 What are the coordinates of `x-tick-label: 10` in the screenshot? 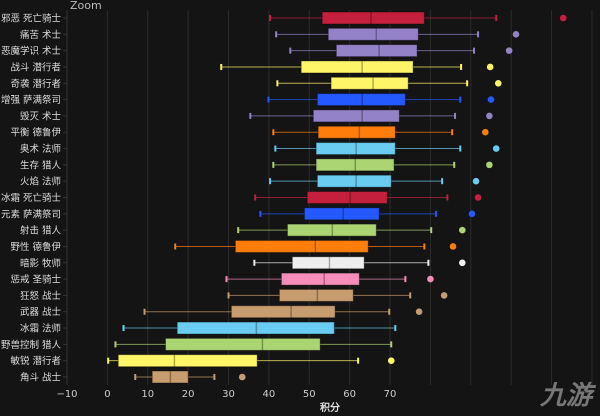 It's located at (147, 394).